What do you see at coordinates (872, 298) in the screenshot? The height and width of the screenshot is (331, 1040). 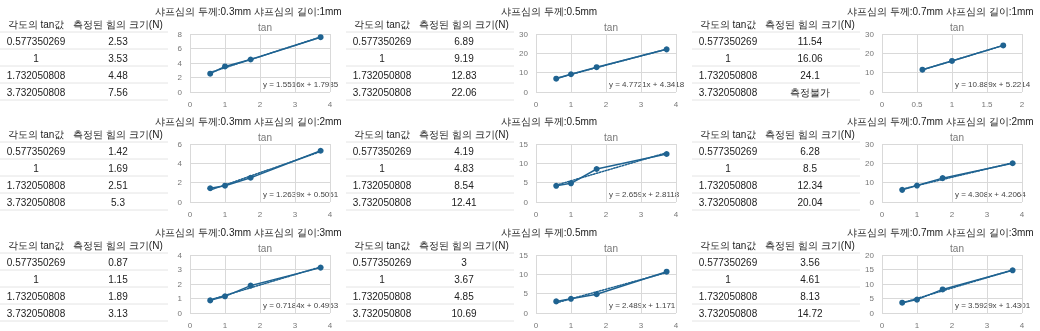 I see `y-tick-label: 5` at bounding box center [872, 298].